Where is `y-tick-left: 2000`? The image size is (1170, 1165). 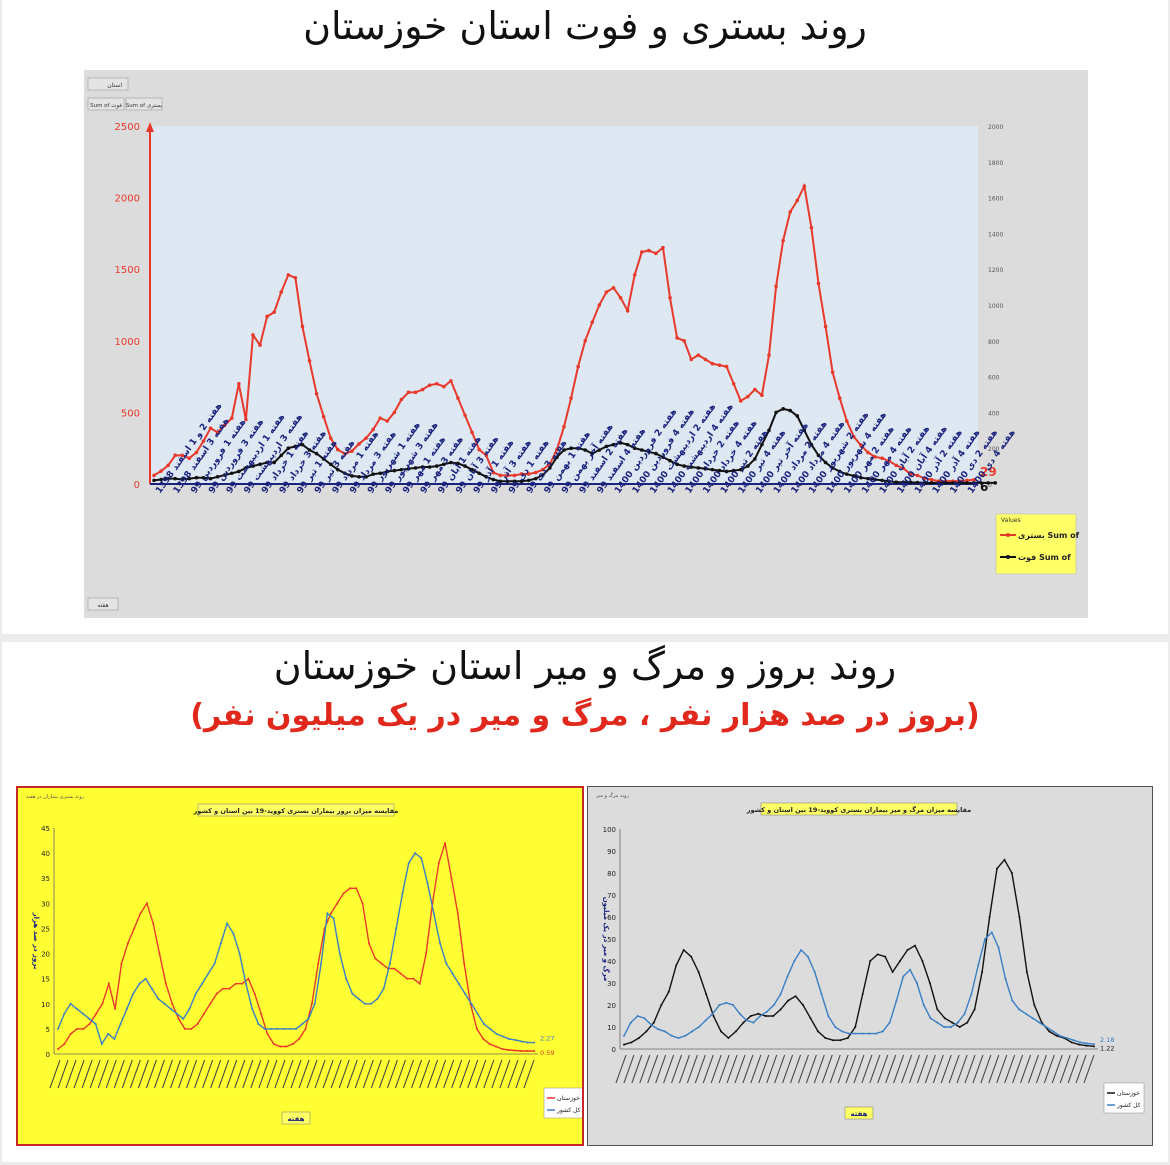 y-tick-left: 2000 is located at coordinates (127, 199).